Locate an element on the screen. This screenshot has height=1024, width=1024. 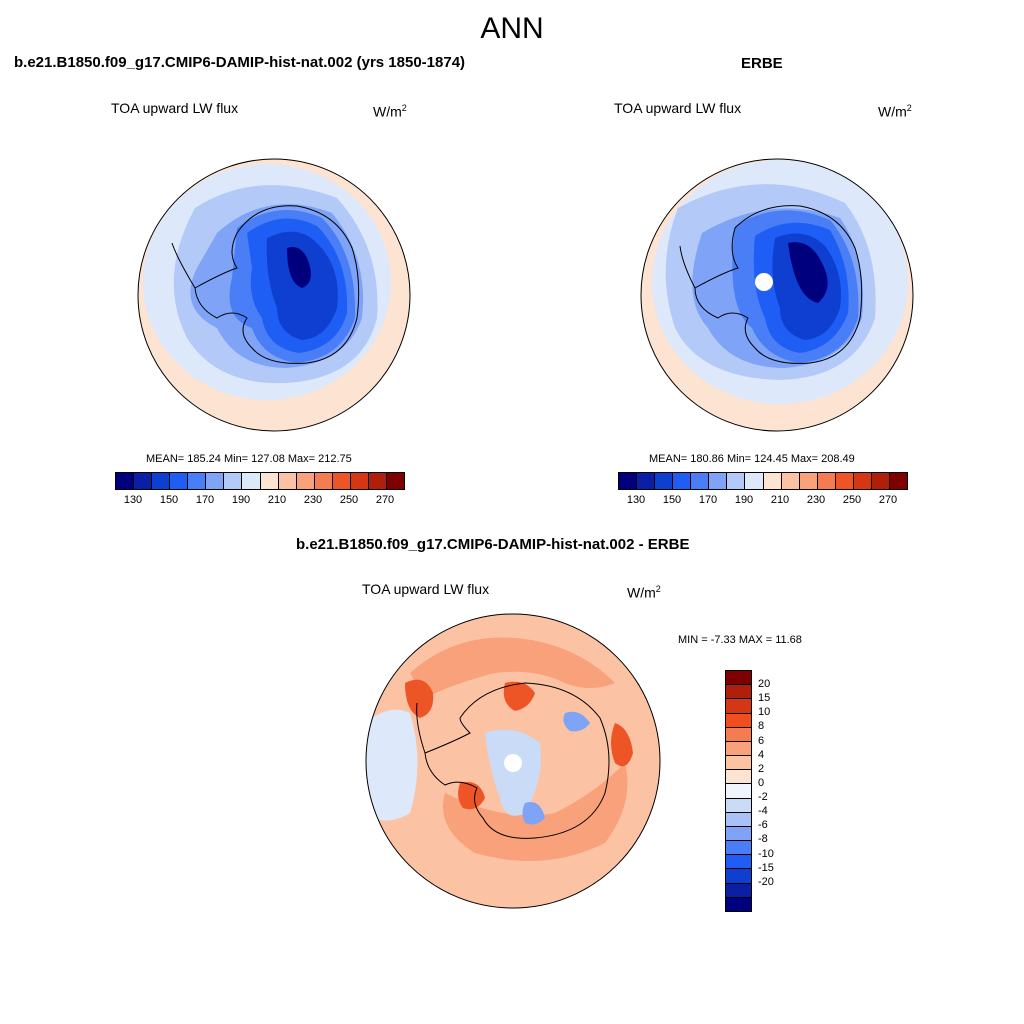
colorbar-tick-label: -2 is located at coordinates (763, 797).